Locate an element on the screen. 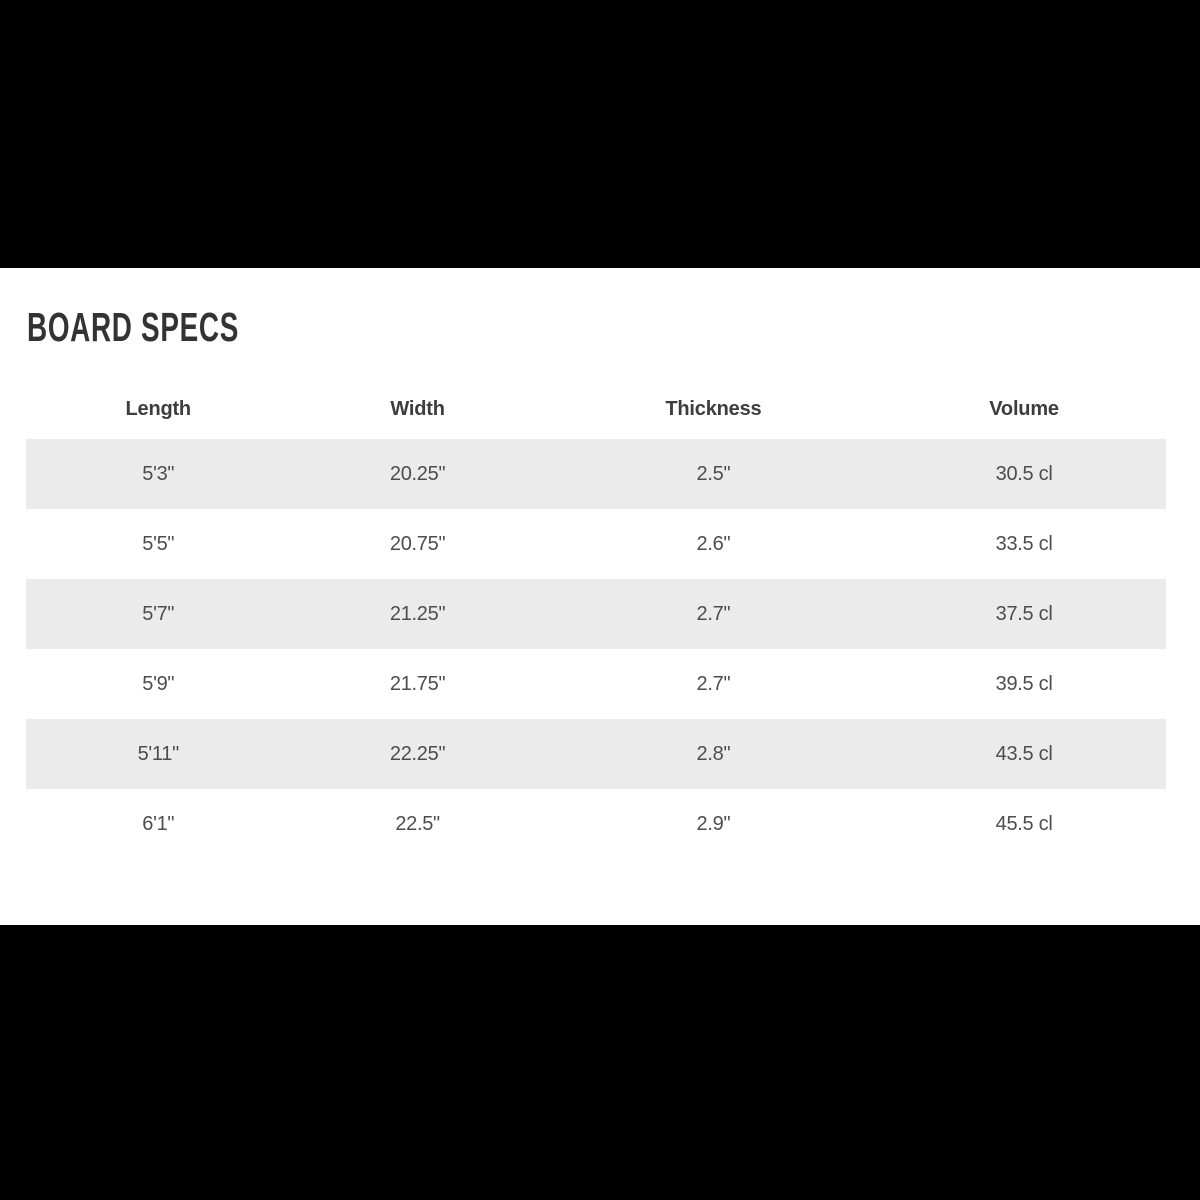 This screenshot has width=1200, height=1200. section-title: BOARD SPECS is located at coordinates (133, 327).